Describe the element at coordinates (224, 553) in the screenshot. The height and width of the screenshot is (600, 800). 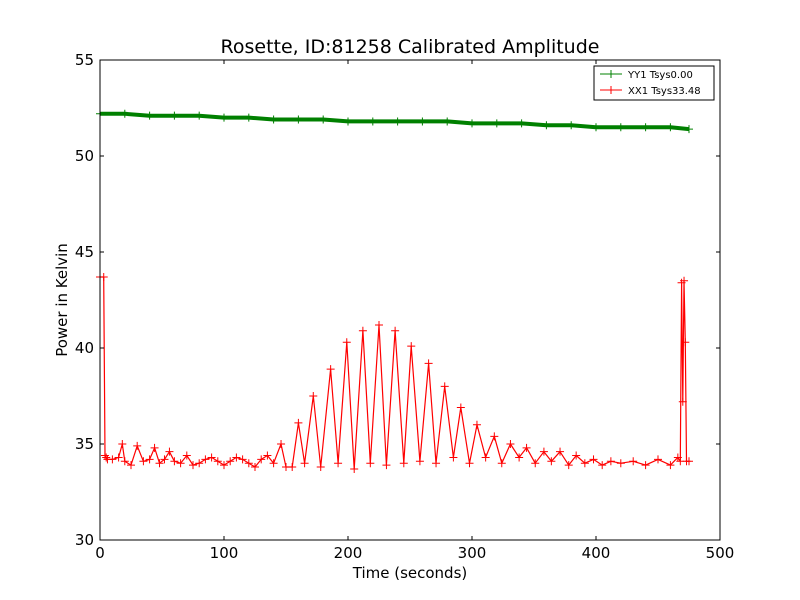
I see `x-tick-label: 100` at that location.